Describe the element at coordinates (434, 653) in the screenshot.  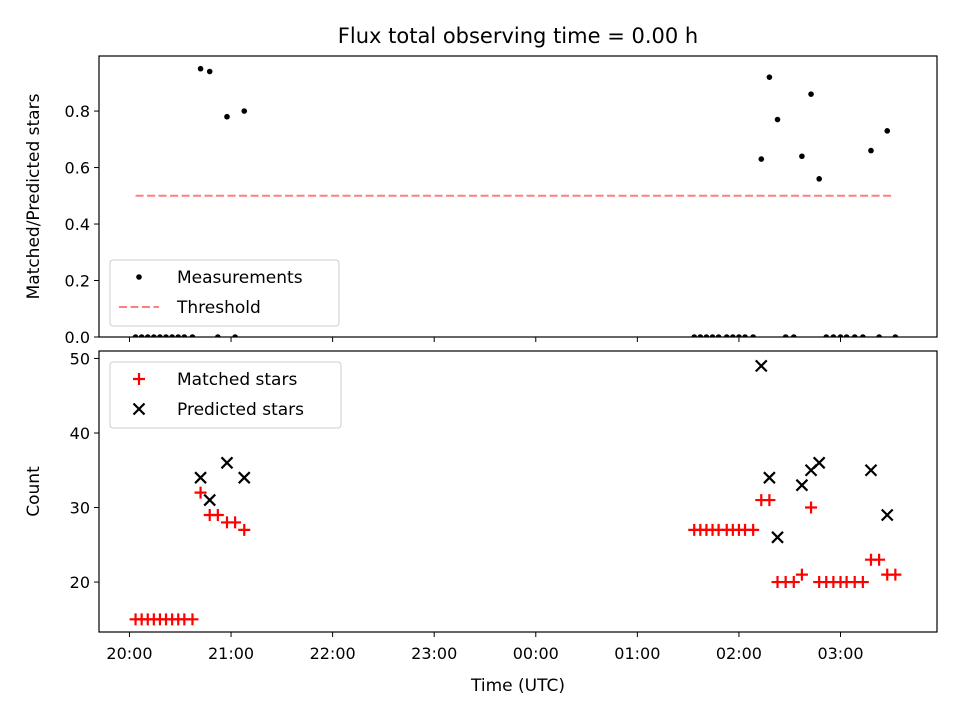
I see `x-tick-label: 23:00` at that location.